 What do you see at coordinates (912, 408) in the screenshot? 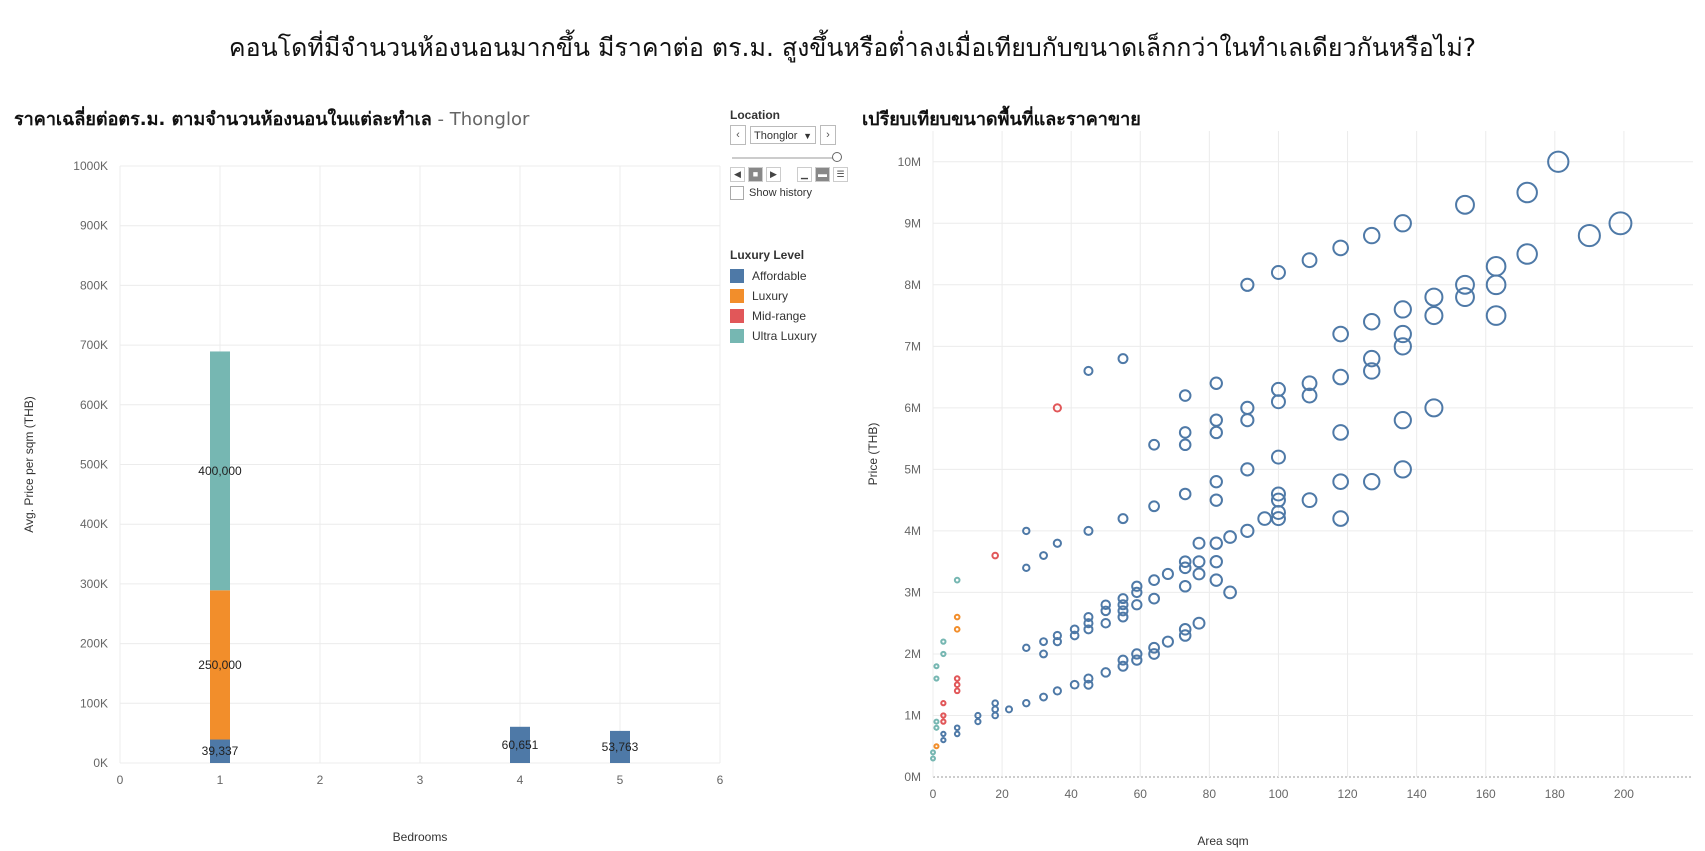
I see `y-tick-label: 6M` at bounding box center [912, 408].